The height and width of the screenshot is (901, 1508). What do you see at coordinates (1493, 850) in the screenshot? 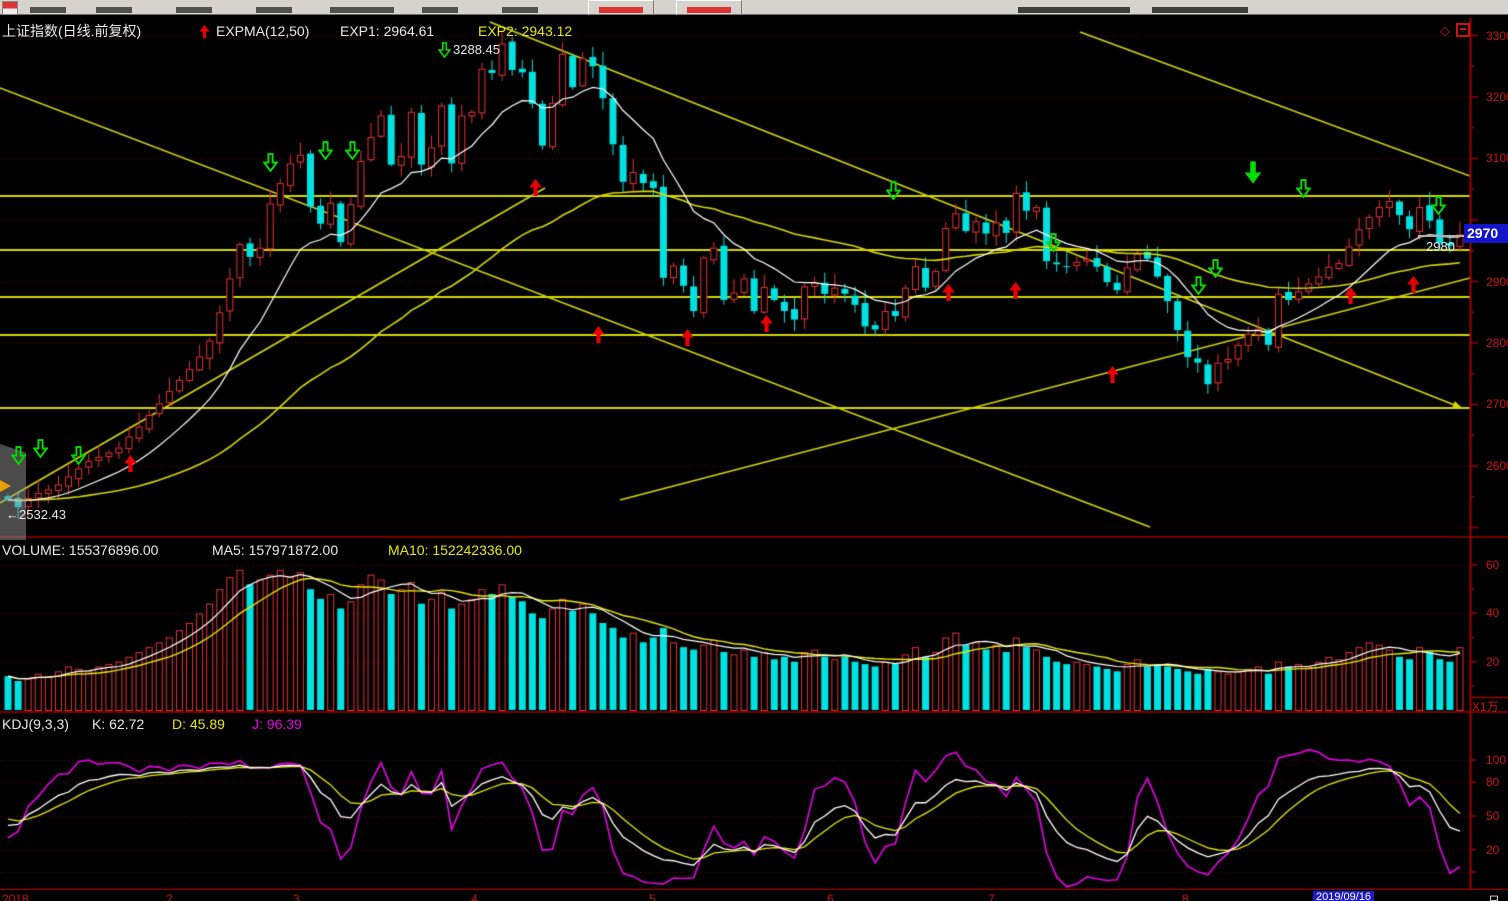
I see `kdj-axis-label: 20` at bounding box center [1493, 850].